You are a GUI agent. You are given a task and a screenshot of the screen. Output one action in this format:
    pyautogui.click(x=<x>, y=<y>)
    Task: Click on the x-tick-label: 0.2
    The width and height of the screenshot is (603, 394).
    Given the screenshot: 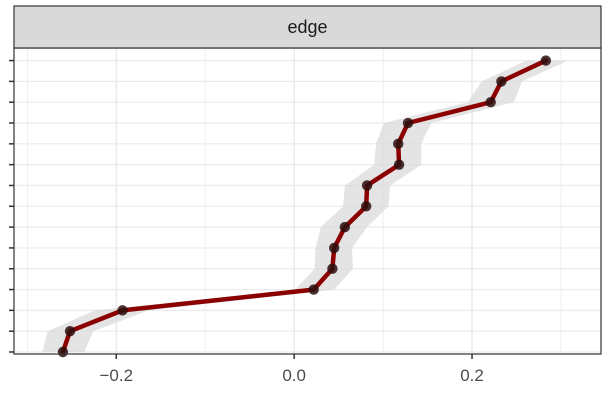 What is the action you would take?
    pyautogui.click(x=472, y=375)
    